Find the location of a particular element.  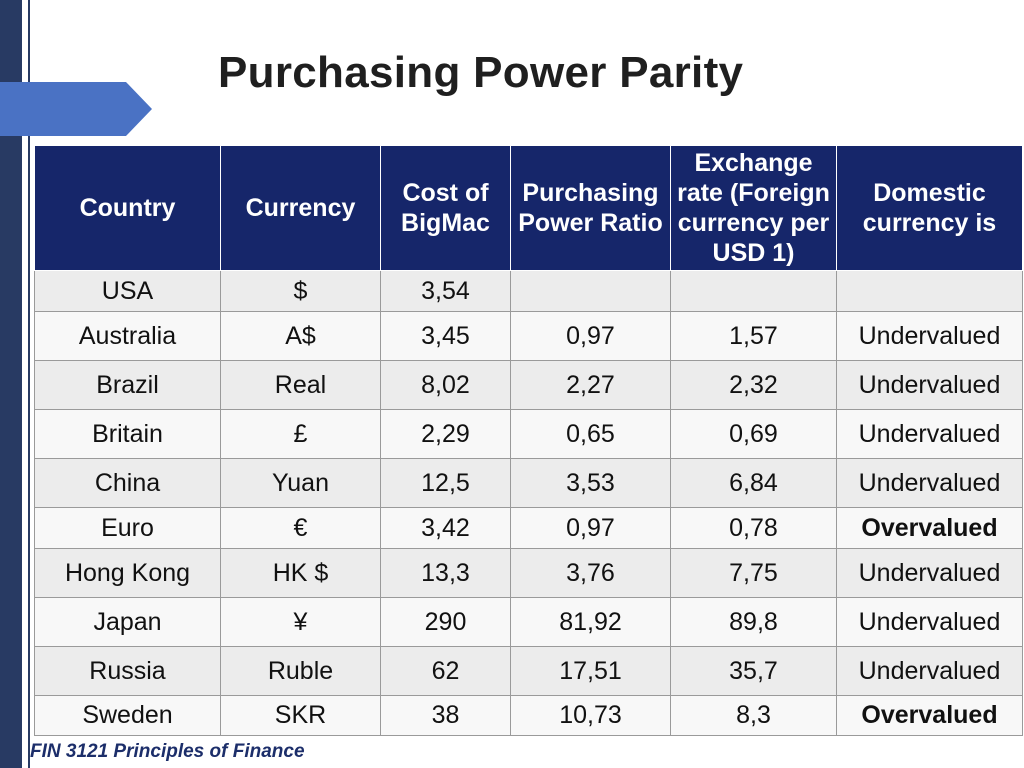

cell-ratio: 3,76 is located at coordinates (590, 573).